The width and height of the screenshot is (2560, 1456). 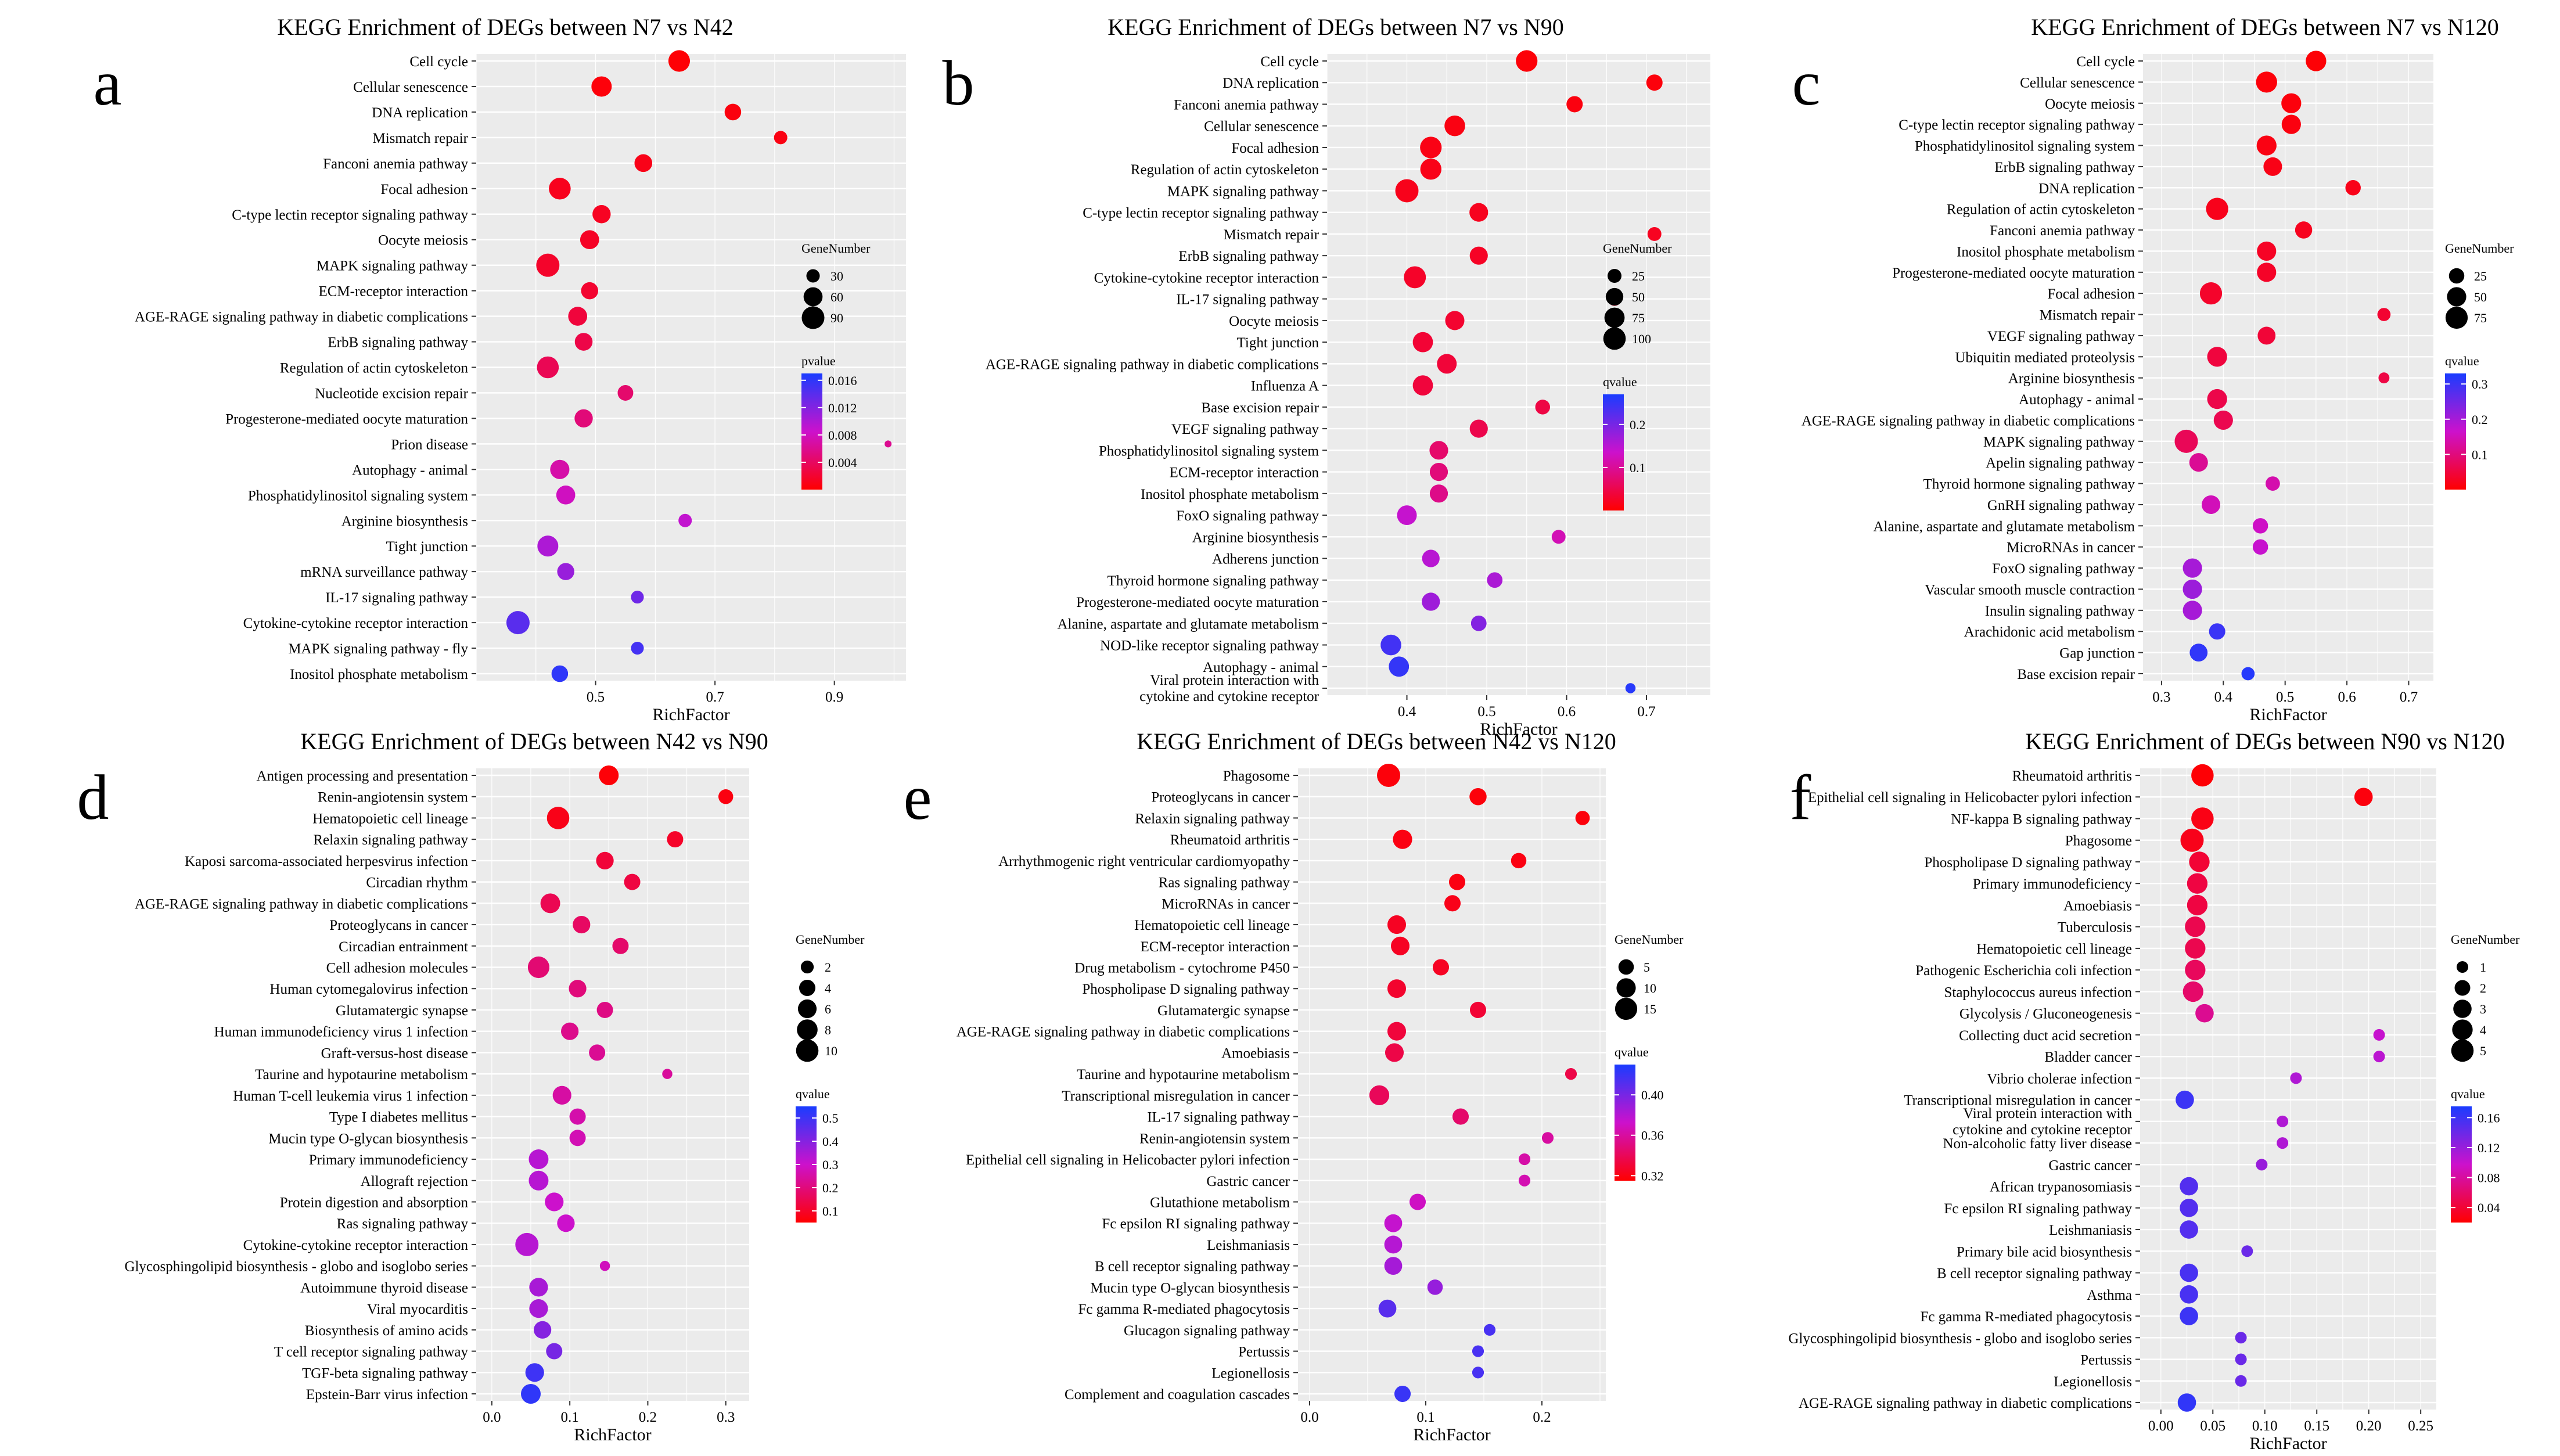 I want to click on size-legend-label: 60, so click(x=837, y=297).